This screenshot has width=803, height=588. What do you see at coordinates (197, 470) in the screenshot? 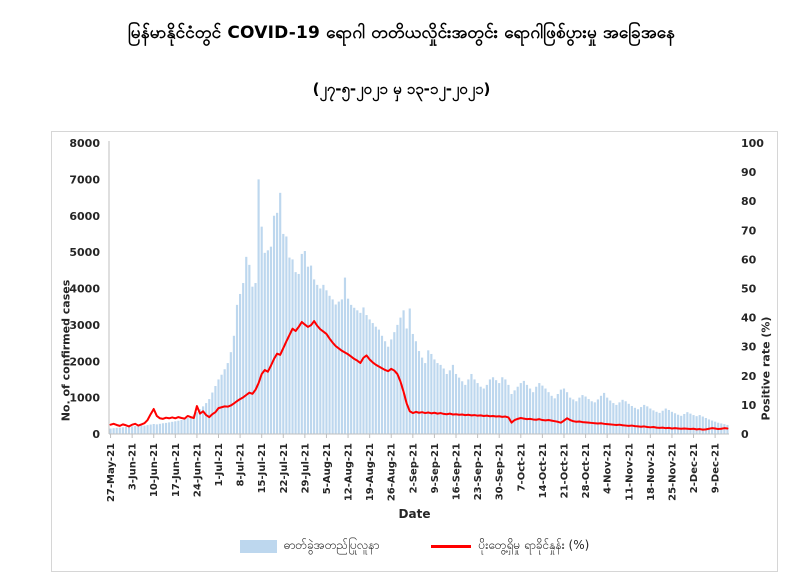
I see `svg-text: 24-Jun-21` at bounding box center [197, 470].